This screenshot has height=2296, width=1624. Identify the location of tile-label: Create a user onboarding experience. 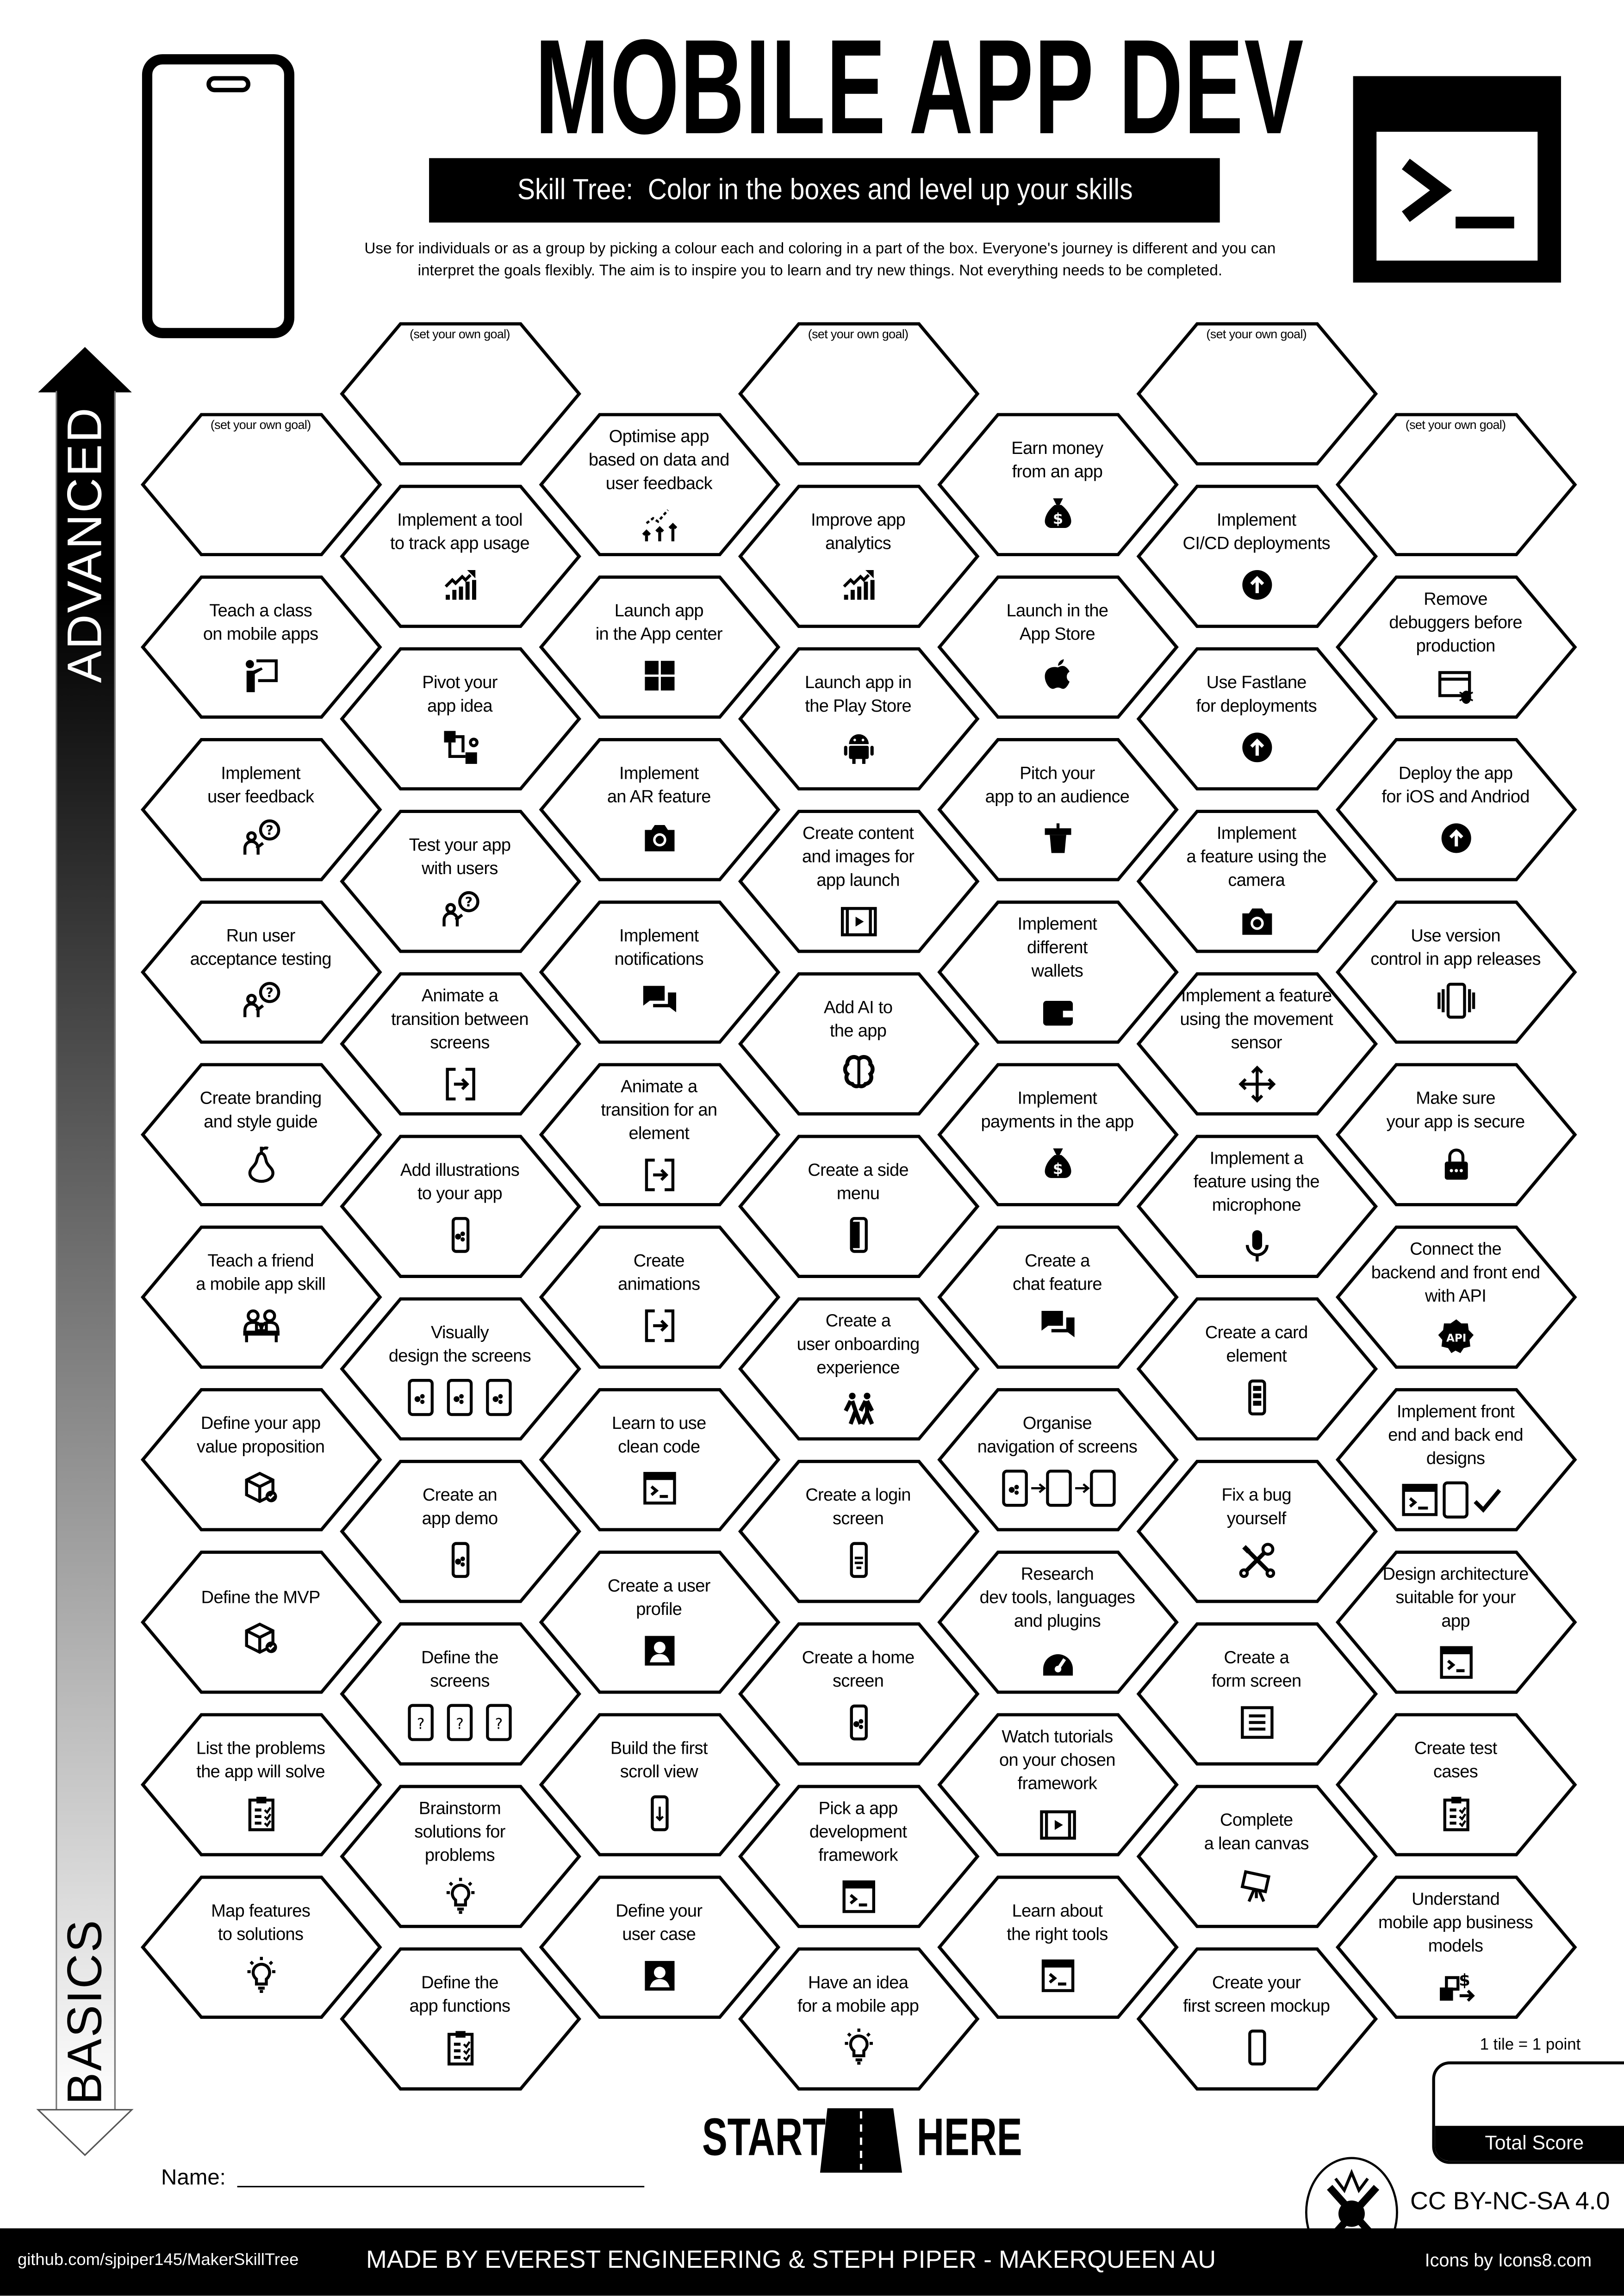
(858, 1344).